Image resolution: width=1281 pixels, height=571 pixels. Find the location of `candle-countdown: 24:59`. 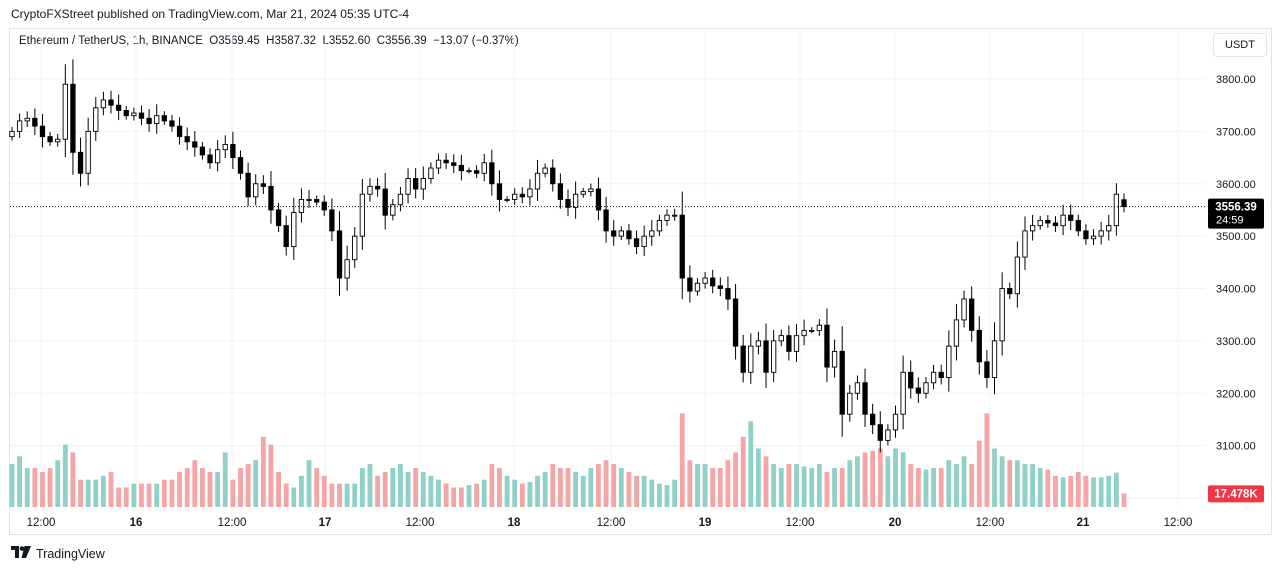

candle-countdown: 24:59 is located at coordinates (1230, 221).